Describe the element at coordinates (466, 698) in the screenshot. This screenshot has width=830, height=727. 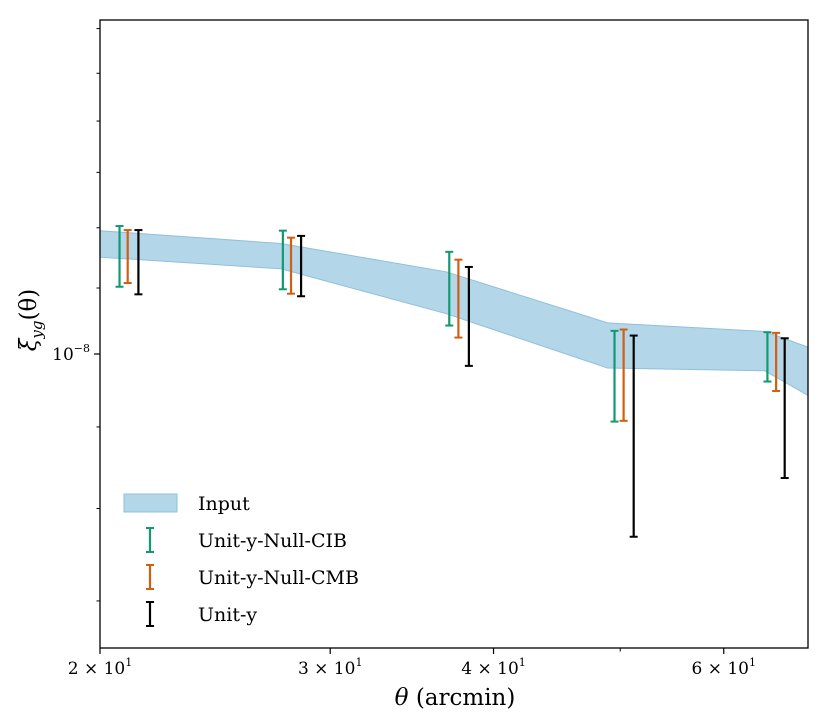
I see `x-axis-title-unit: (arcmin)` at that location.